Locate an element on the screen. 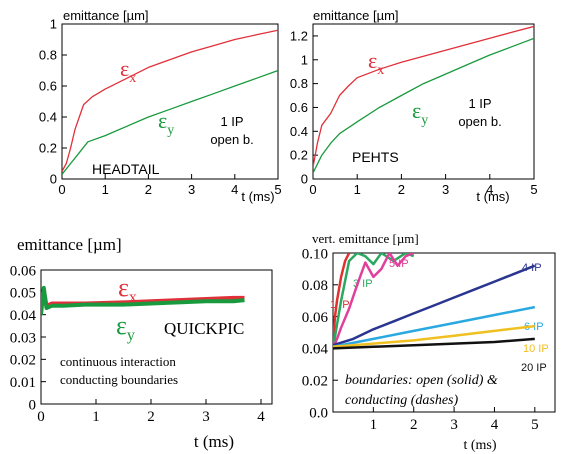 This screenshot has width=569, height=454. code-label: QUICKPIC is located at coordinates (204, 328).